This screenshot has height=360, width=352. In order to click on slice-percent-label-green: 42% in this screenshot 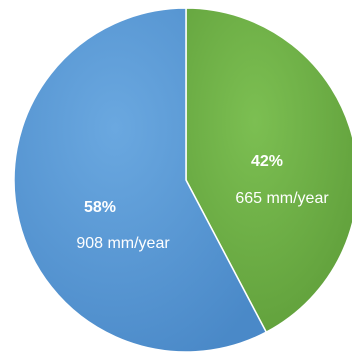, I will do `click(267, 161)`.